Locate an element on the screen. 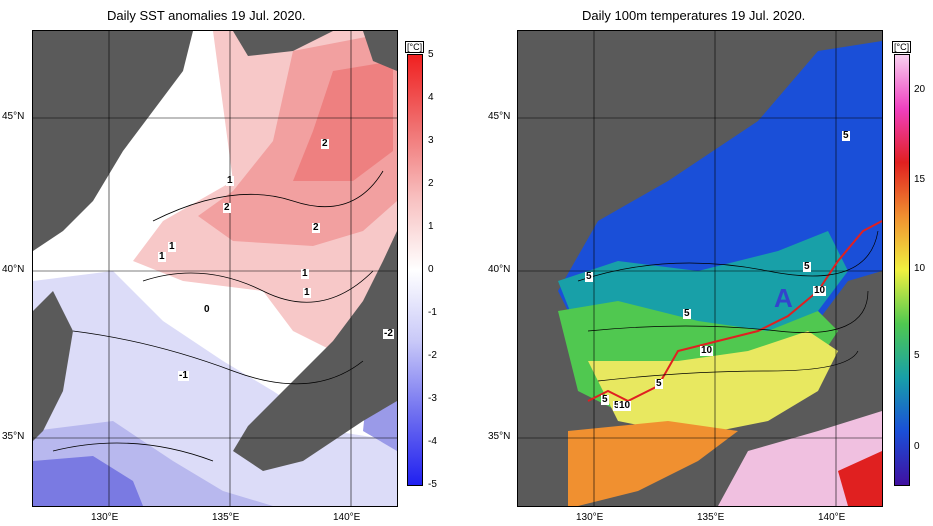 Image resolution: width=933 pixels, height=526 pixels. colorbar-tick-label: 15 is located at coordinates (920, 179).